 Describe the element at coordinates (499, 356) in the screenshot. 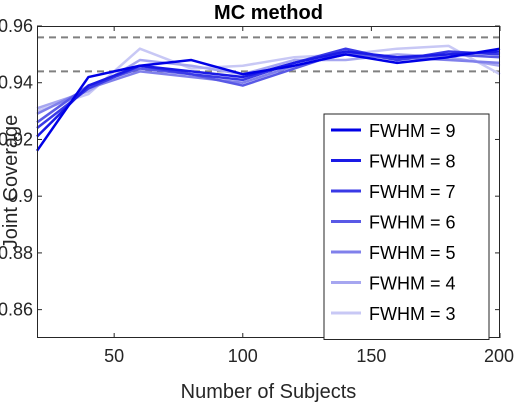

I see `x-tick-label: 200` at that location.